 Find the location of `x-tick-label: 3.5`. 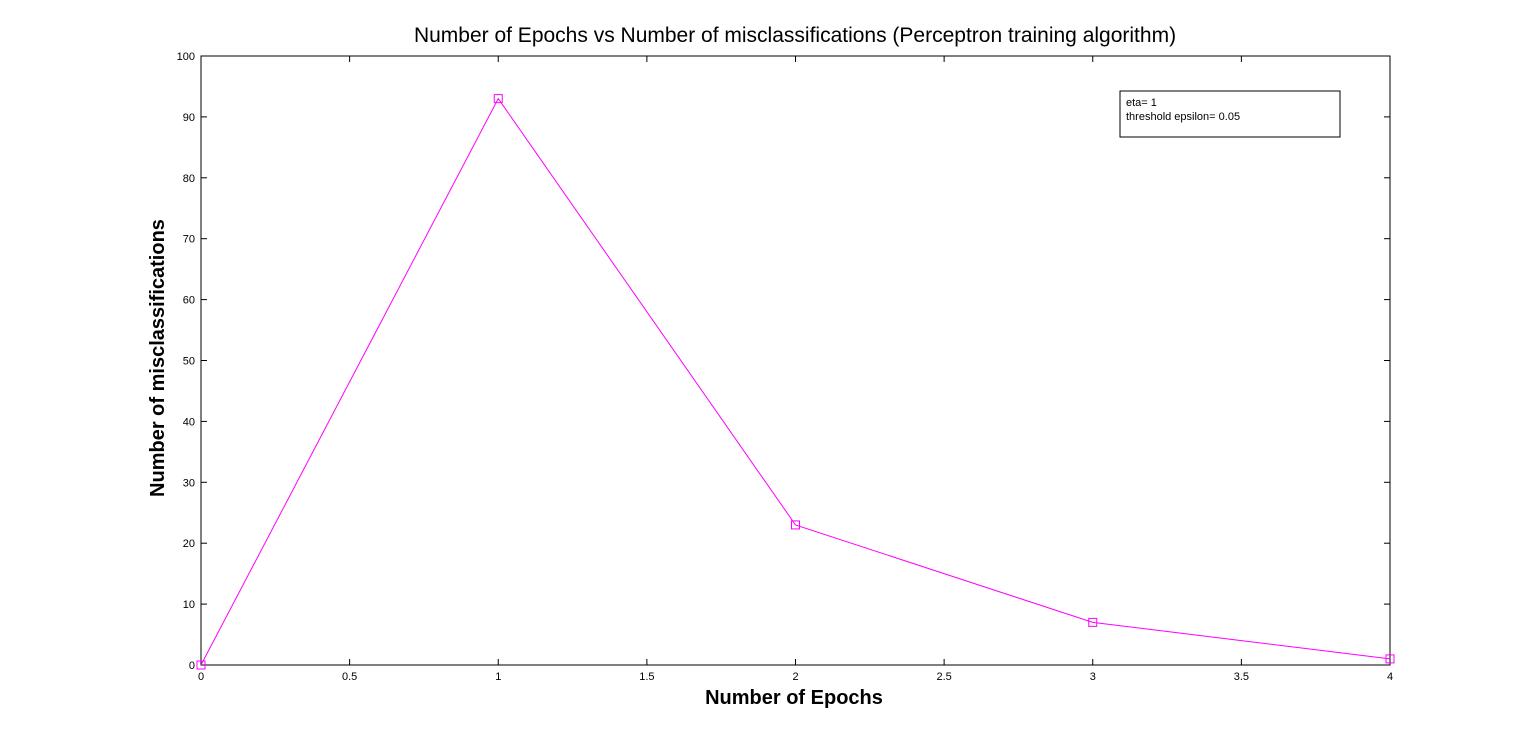

x-tick-label: 3.5 is located at coordinates (1241, 677).